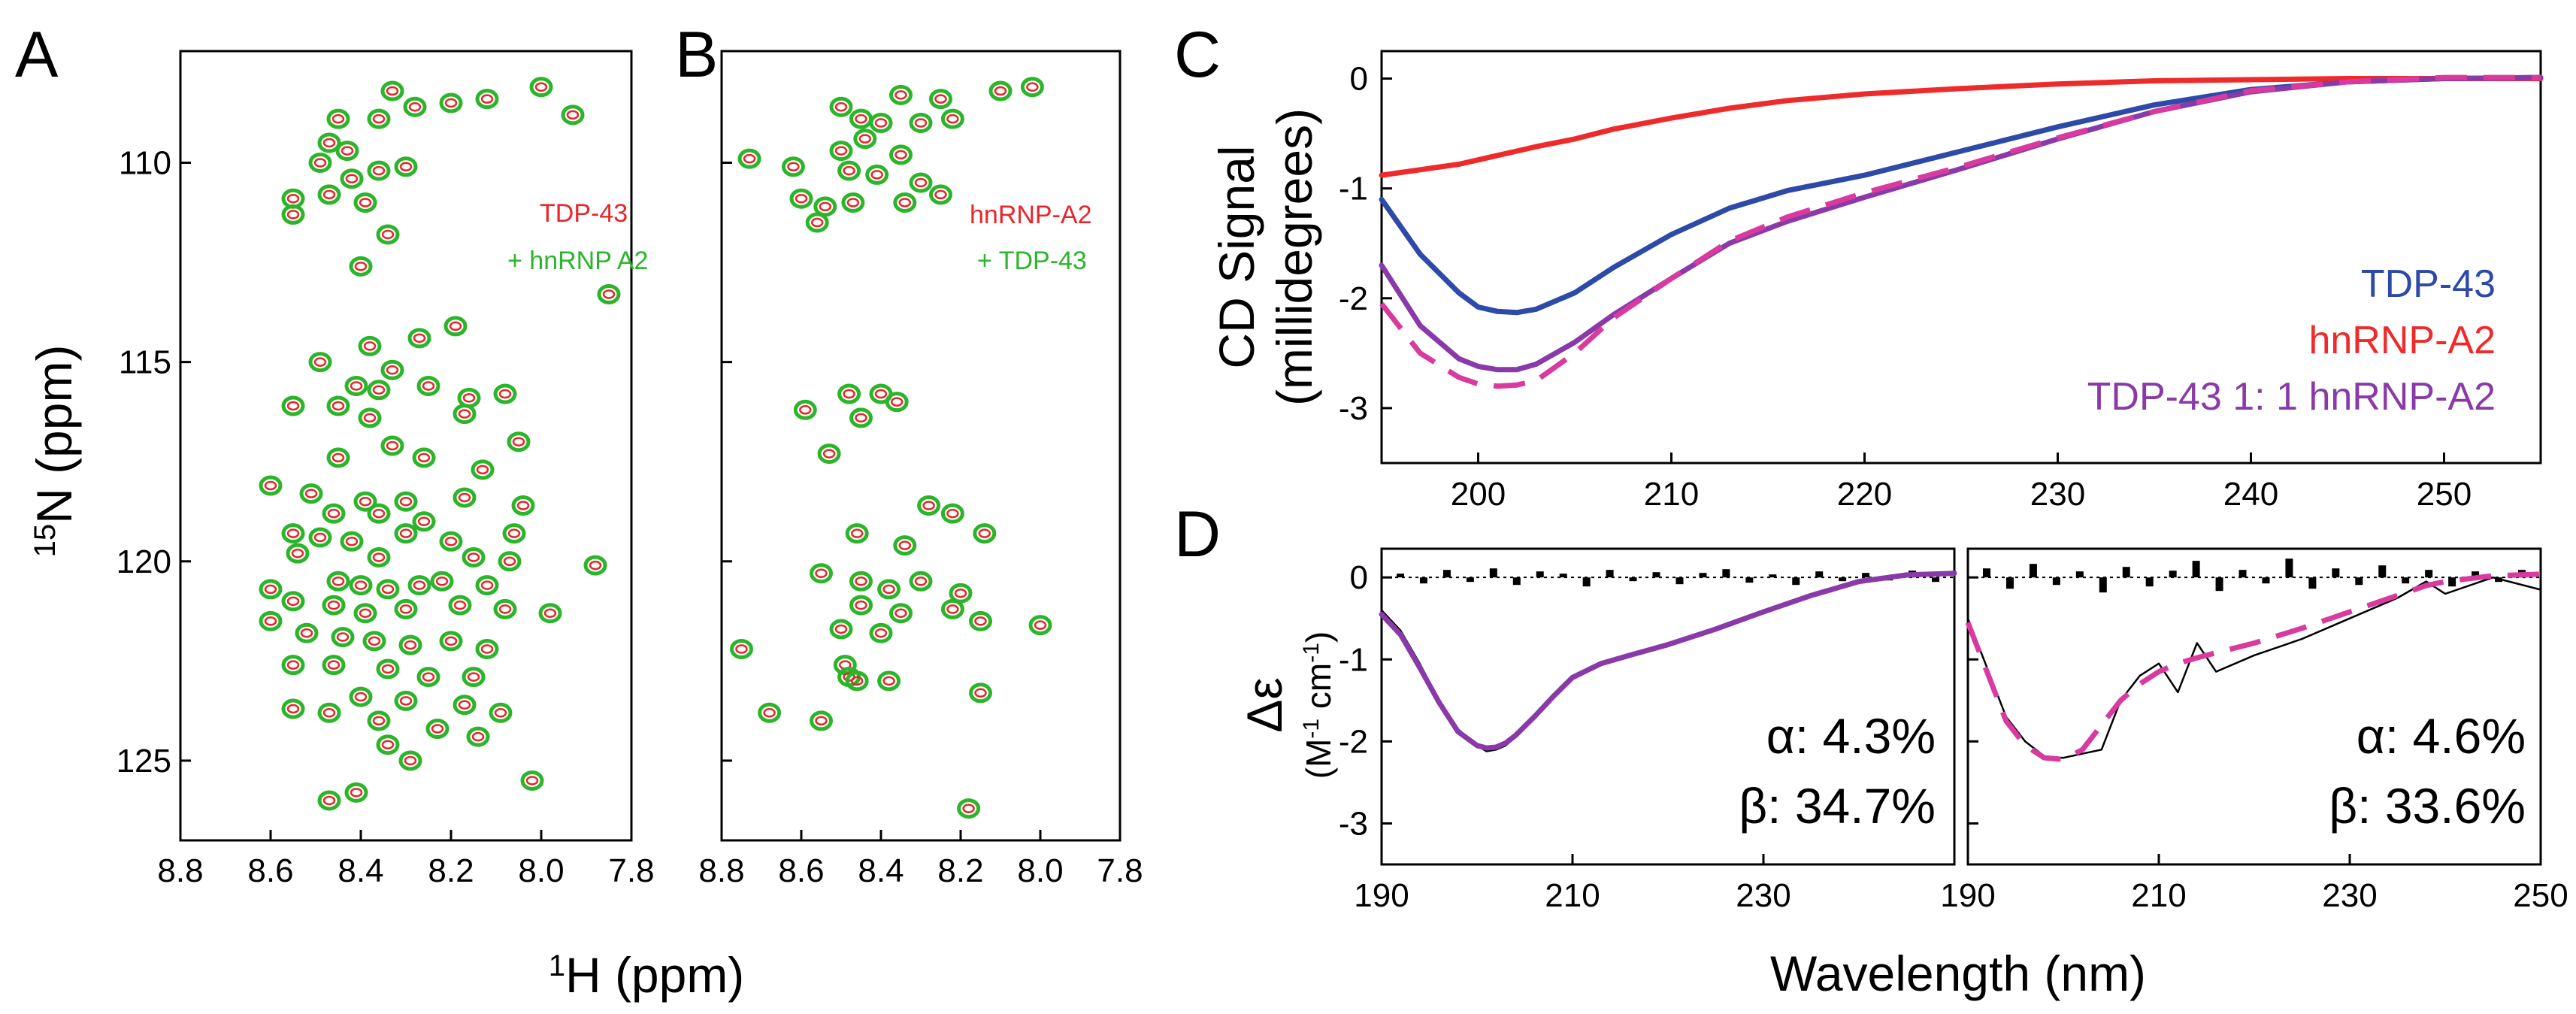  I want to click on panel-b-legend-tdp43: + TDP-43, so click(1032, 261).